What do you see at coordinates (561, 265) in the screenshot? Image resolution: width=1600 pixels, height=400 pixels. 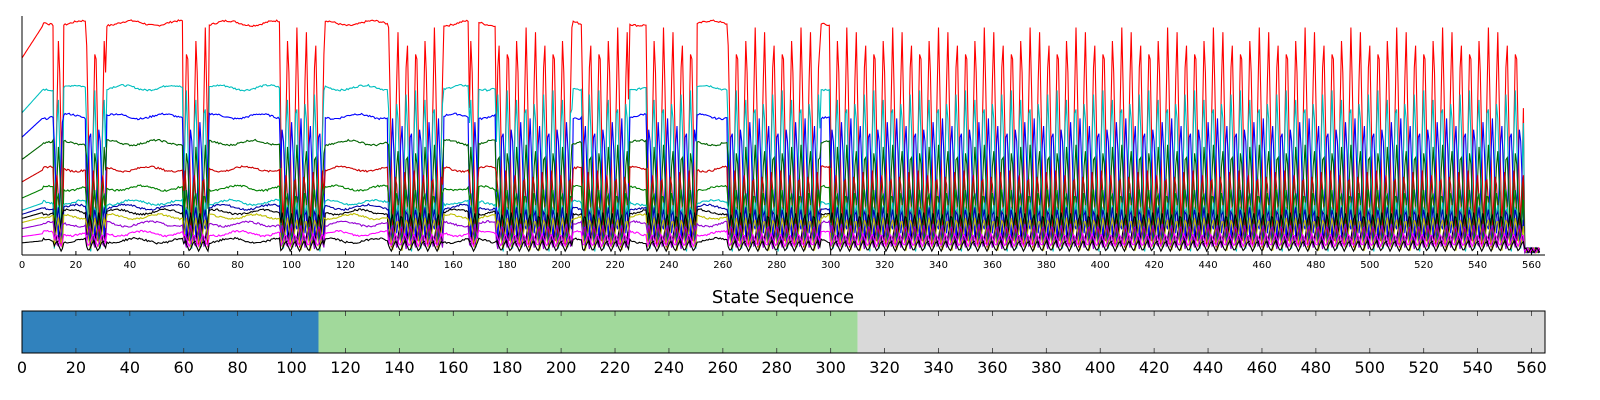 I see `line-plot-x-tick-label: 200` at bounding box center [561, 265].